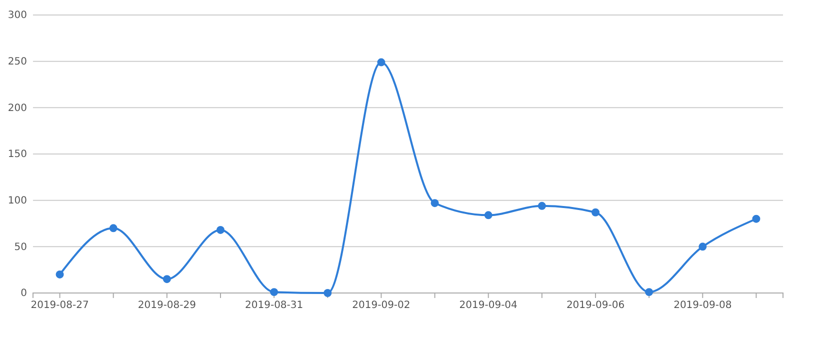  I want to click on y-tick-label: 300, so click(17, 16).